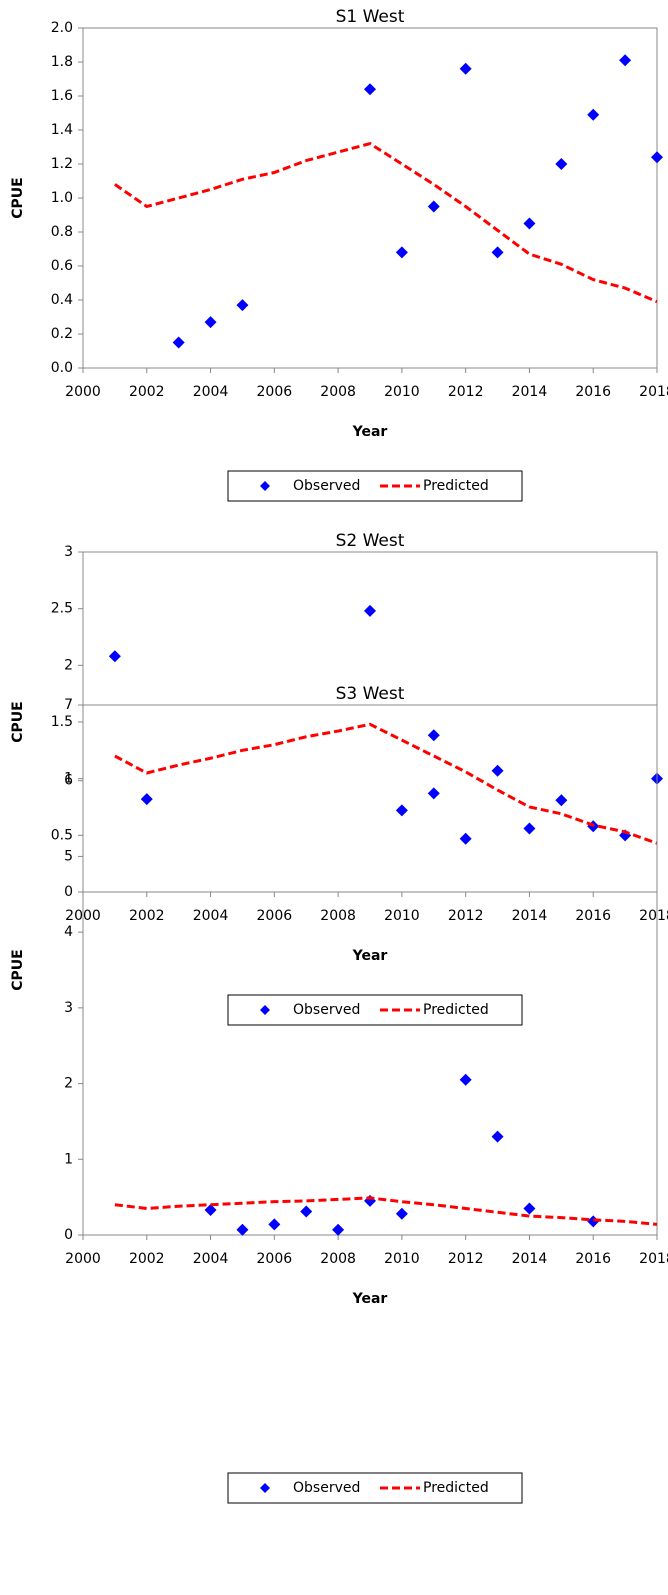 This screenshot has height=1595, width=668. I want to click on y-tick-label: 5, so click(68, 856).